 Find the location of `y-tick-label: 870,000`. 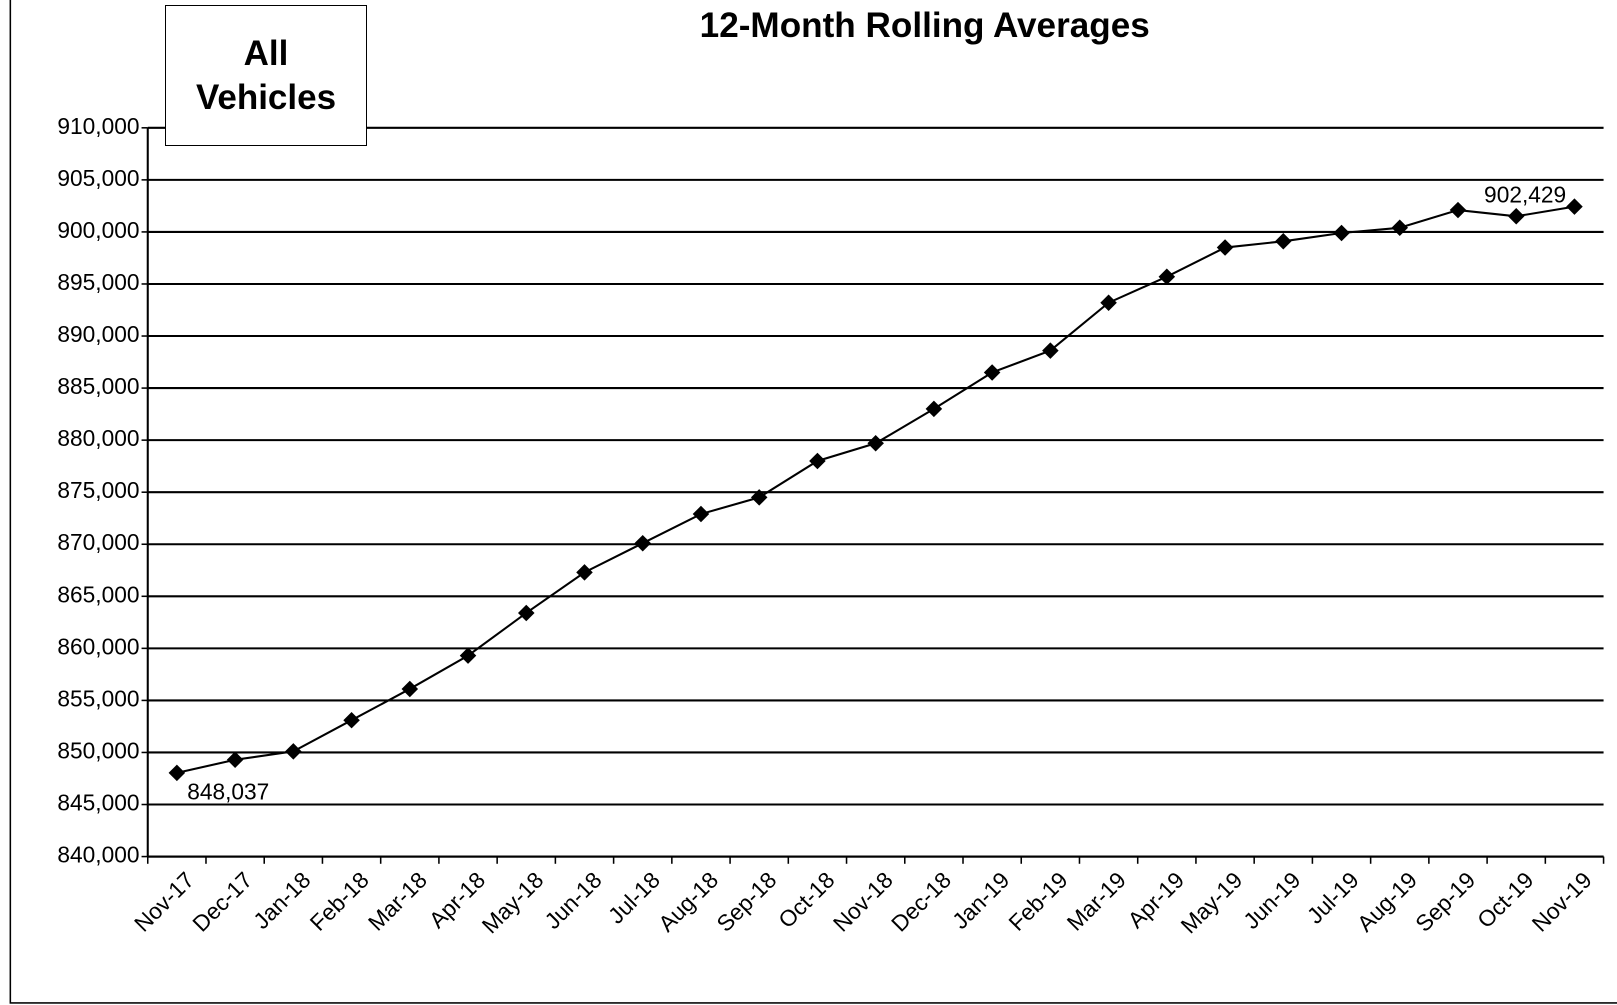

y-tick-label: 870,000 is located at coordinates (98, 542).